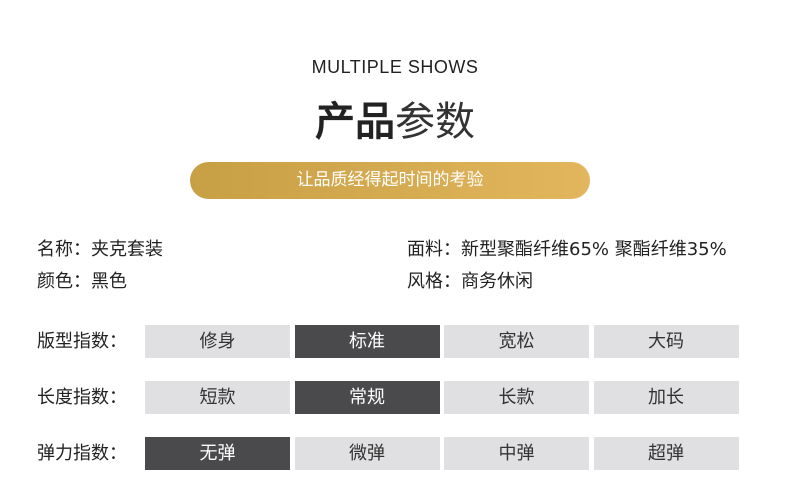  Describe the element at coordinates (217, 453) in the screenshot. I see `option-selected: 无弹` at that location.